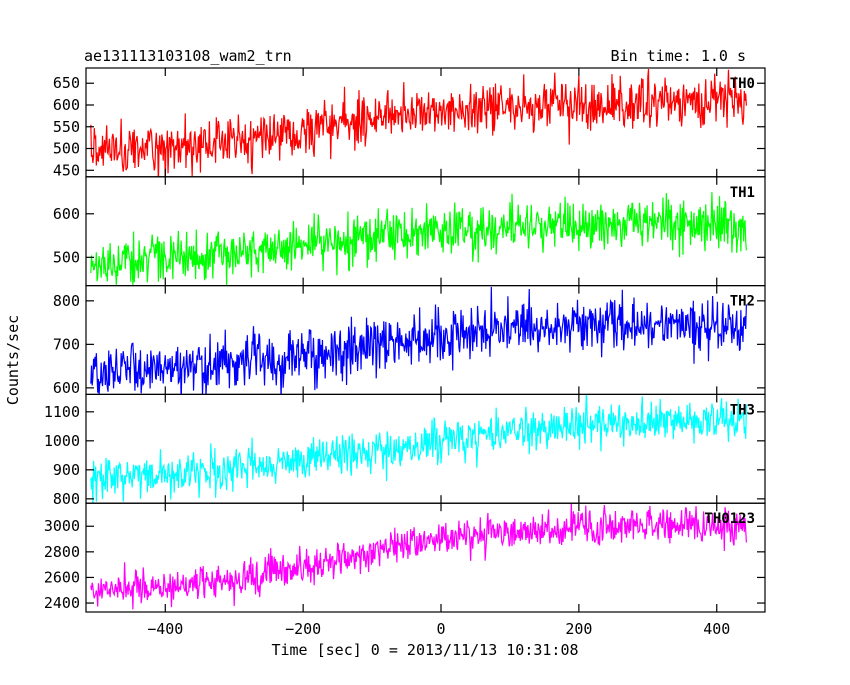 The image size is (850, 685). What do you see at coordinates (66, 170) in the screenshot?
I see `y-tick-label: 450` at bounding box center [66, 170].